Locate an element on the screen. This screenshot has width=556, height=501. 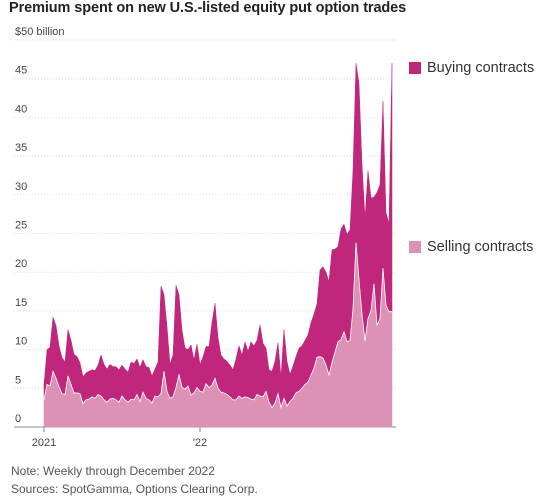
chart-note: Note: Weekly through December 2022 is located at coordinates (113, 471).